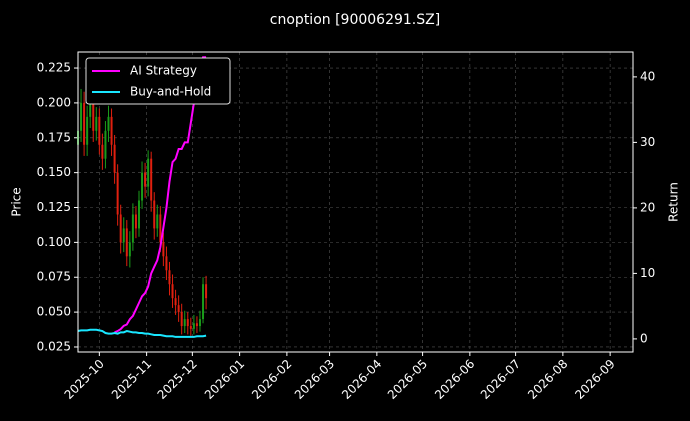 This screenshot has height=421, width=690. Describe the element at coordinates (361, 379) in the screenshot. I see `x-tick-label: 2026-04` at that location.